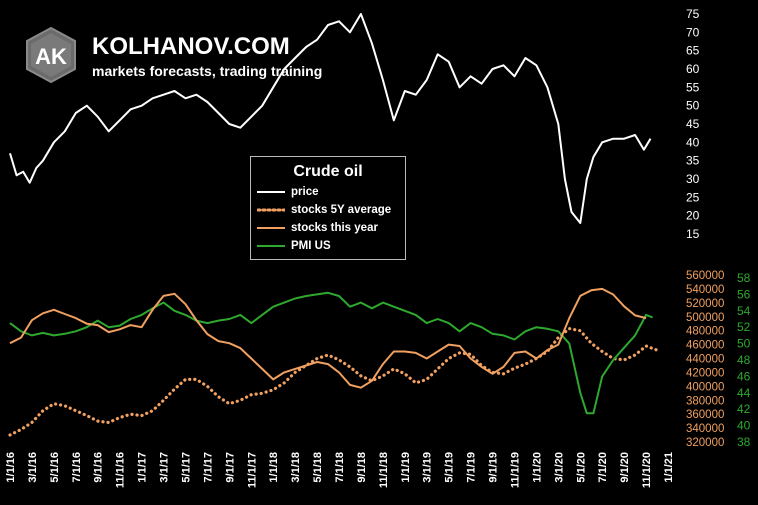 The height and width of the screenshot is (505, 758). Describe the element at coordinates (11, 467) in the screenshot. I see `date-tick-label: 1/1/16` at that location.